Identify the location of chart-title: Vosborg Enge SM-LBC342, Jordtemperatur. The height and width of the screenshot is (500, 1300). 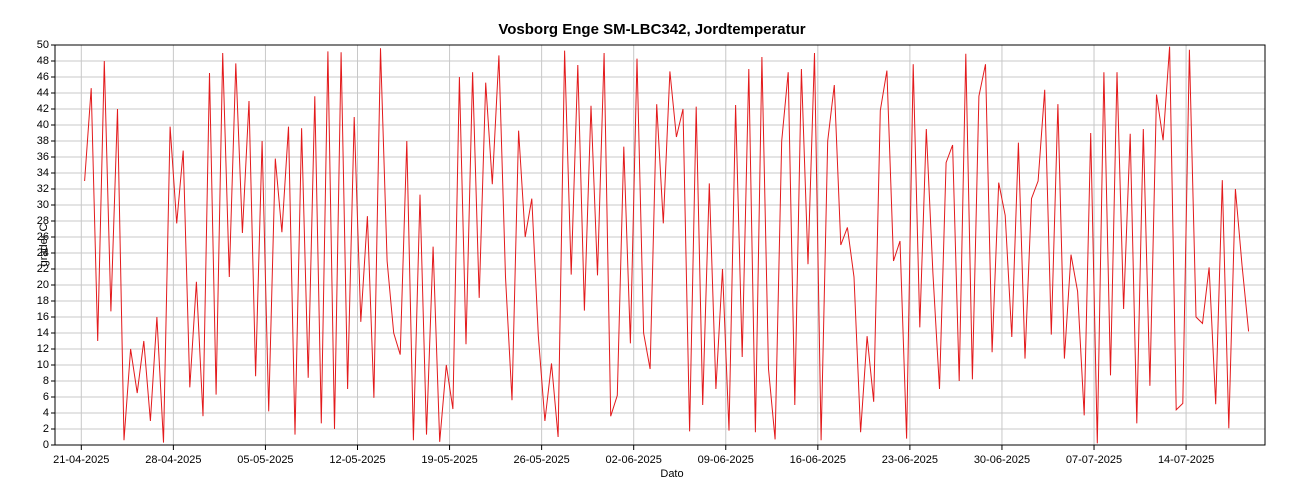
(651, 29).